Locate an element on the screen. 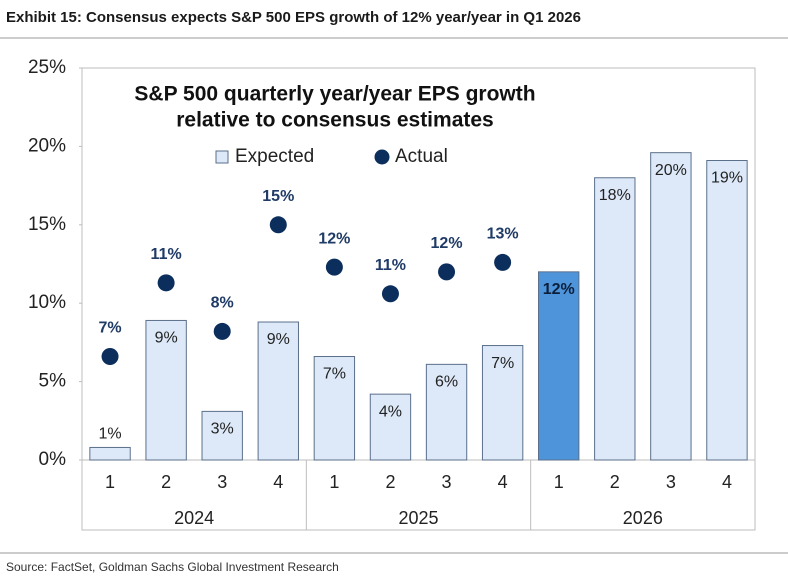 The image size is (788, 577). y-tick-label: 20% is located at coordinates (47, 145).